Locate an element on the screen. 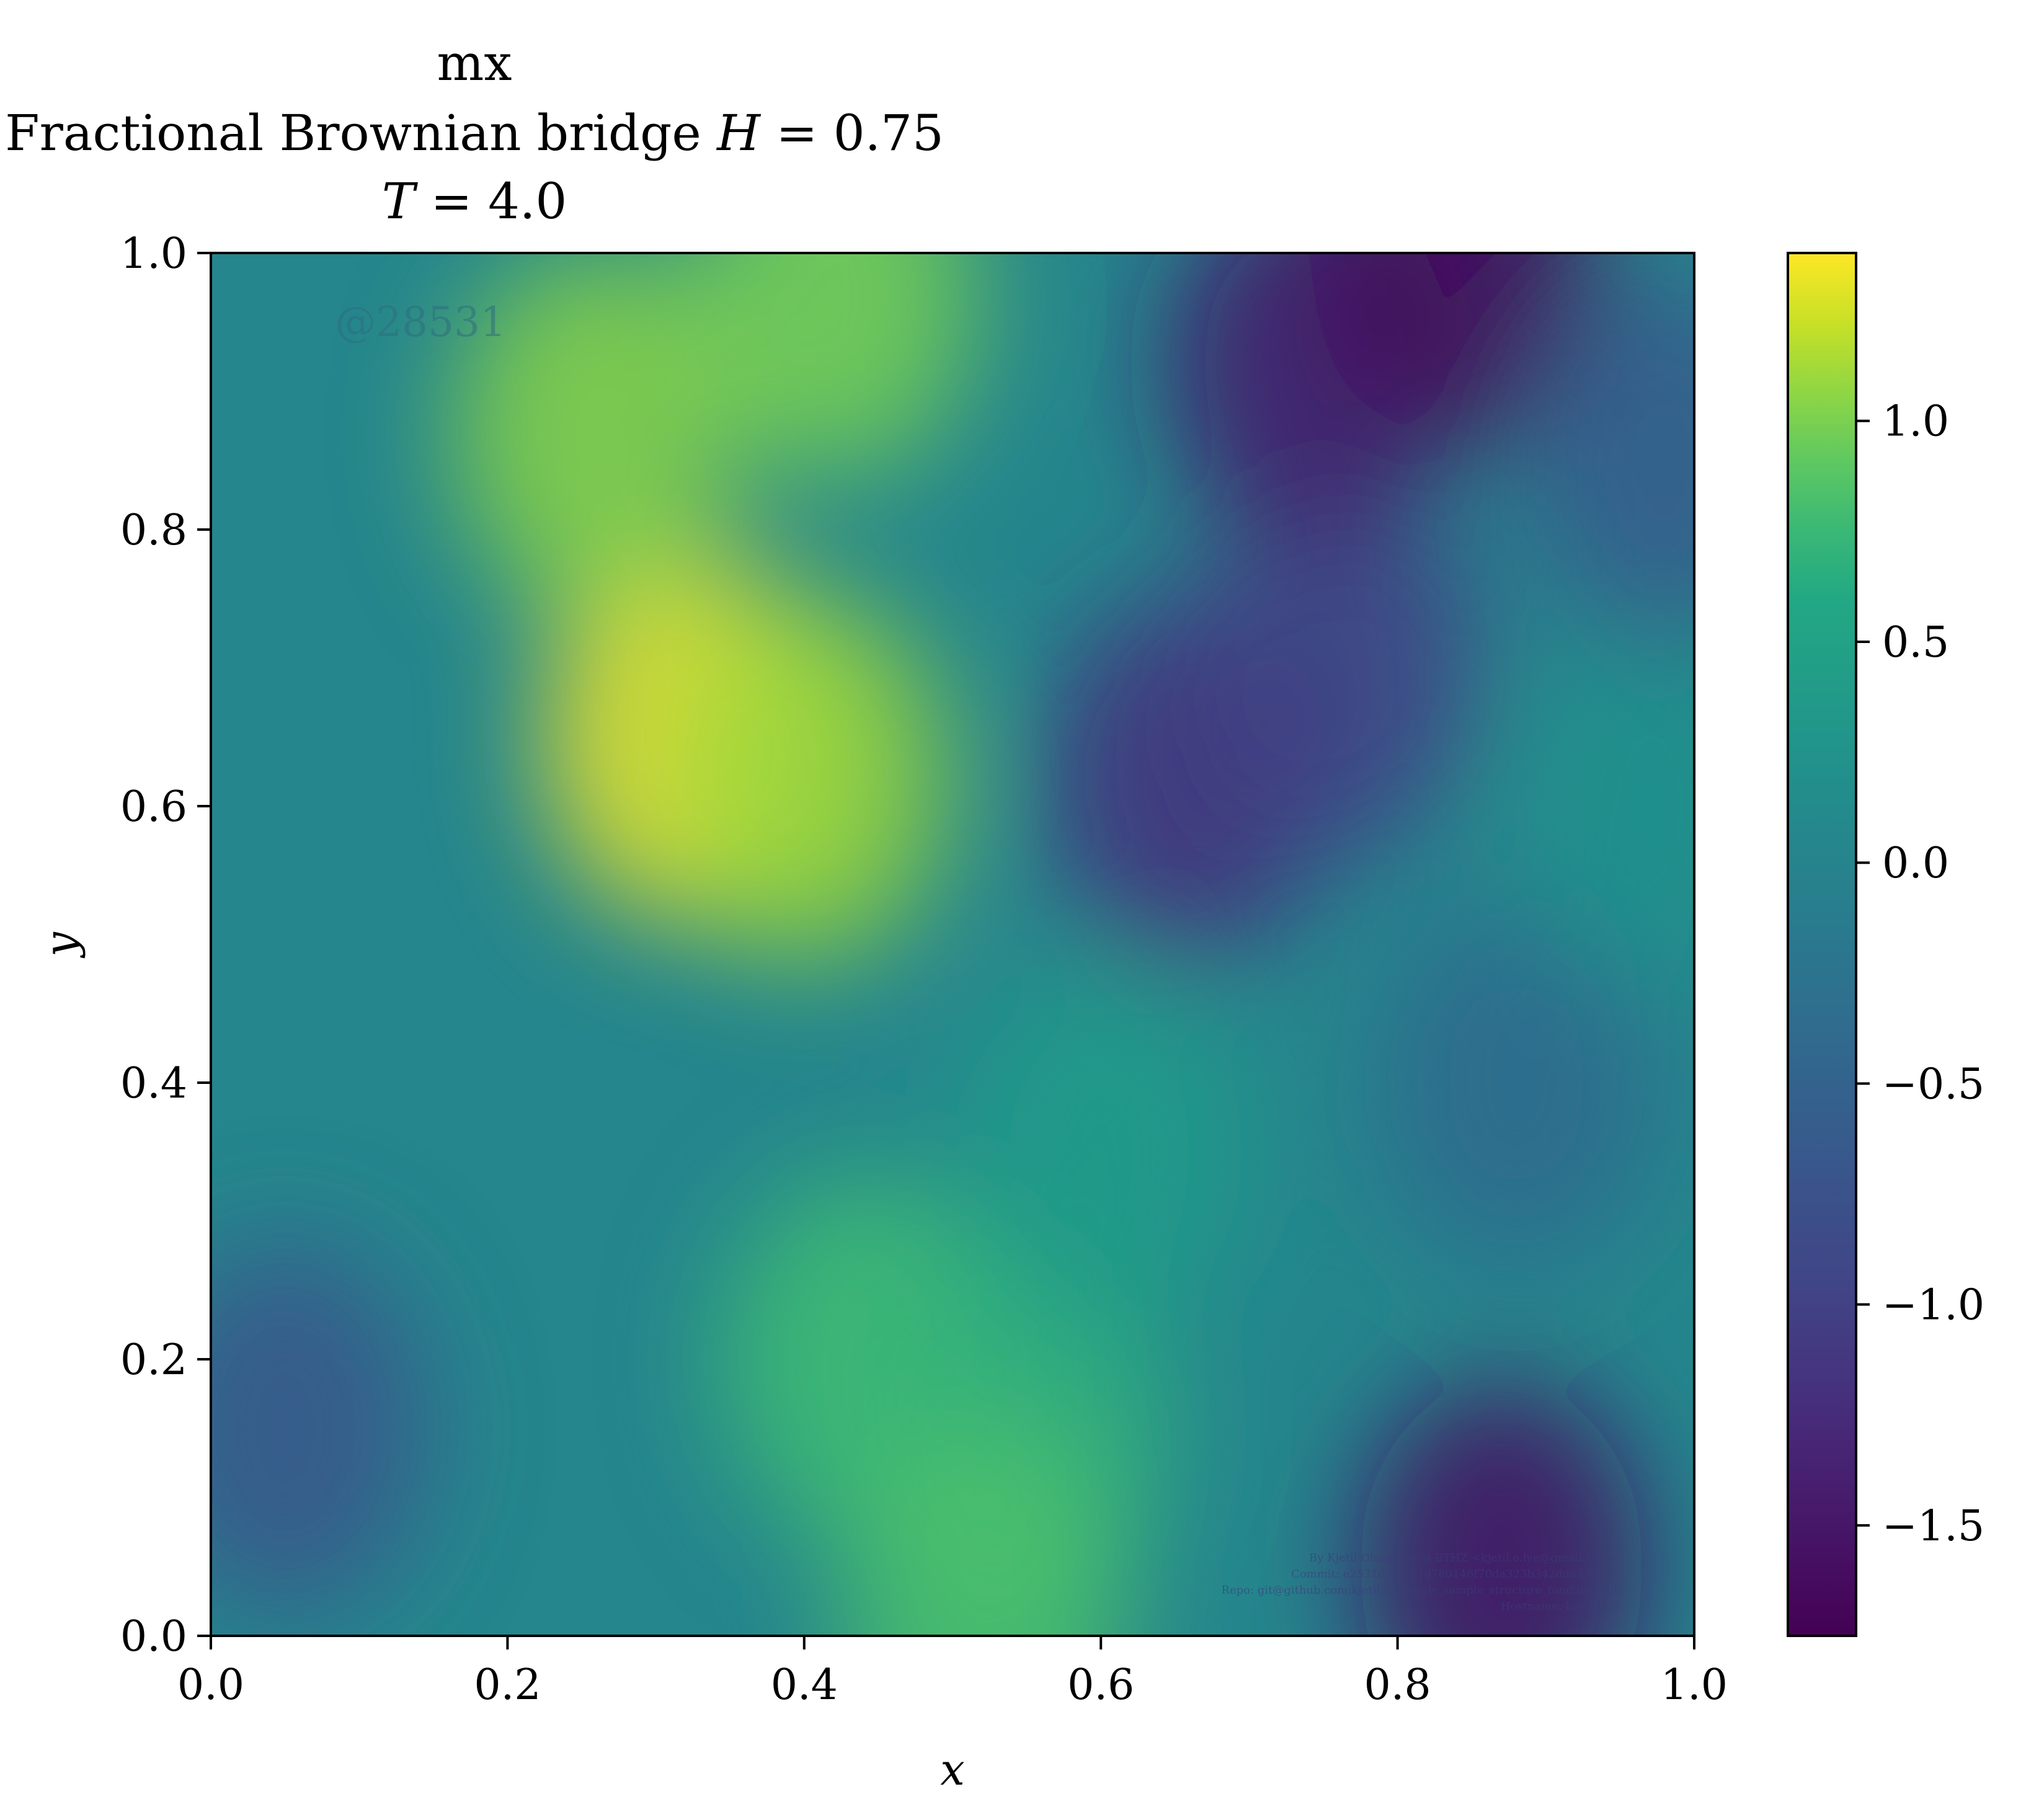 This screenshot has width=2026, height=1820. y-axis: 0.0 0.2 0.4 0.6 0.8 1.0 is located at coordinates (165, 945).